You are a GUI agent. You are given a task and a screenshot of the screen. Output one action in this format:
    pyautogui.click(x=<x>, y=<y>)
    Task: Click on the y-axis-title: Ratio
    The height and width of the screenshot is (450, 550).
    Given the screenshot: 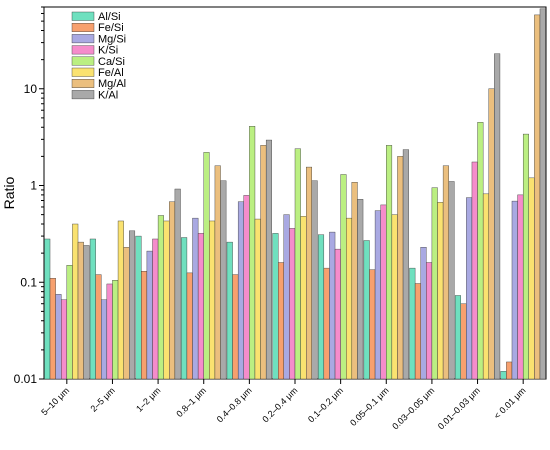 What is the action you would take?
    pyautogui.click(x=9, y=192)
    